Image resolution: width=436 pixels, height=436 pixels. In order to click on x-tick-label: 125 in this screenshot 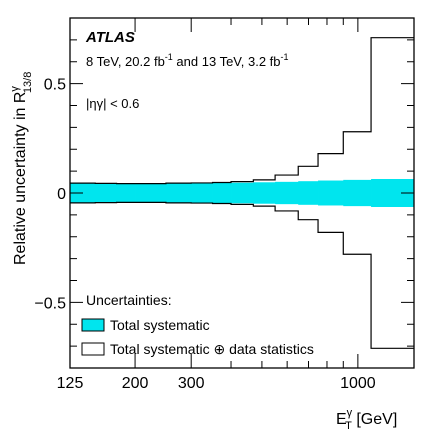, I will do `click(70, 383)`.